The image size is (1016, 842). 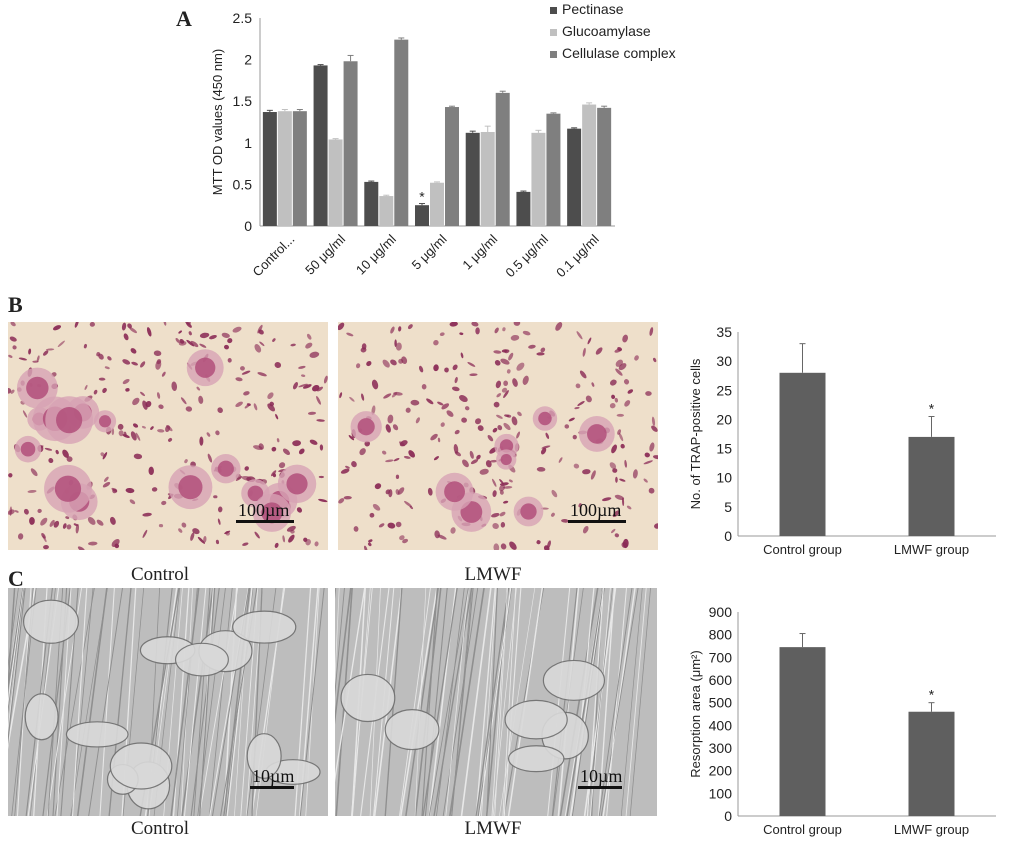 I want to click on y-tick-label: 0.5, so click(x=243, y=184).